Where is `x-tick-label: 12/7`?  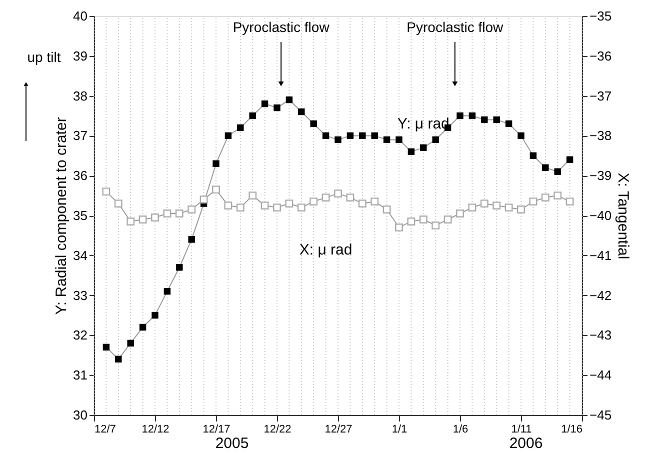 x-tick-label: 12/7 is located at coordinates (105, 430).